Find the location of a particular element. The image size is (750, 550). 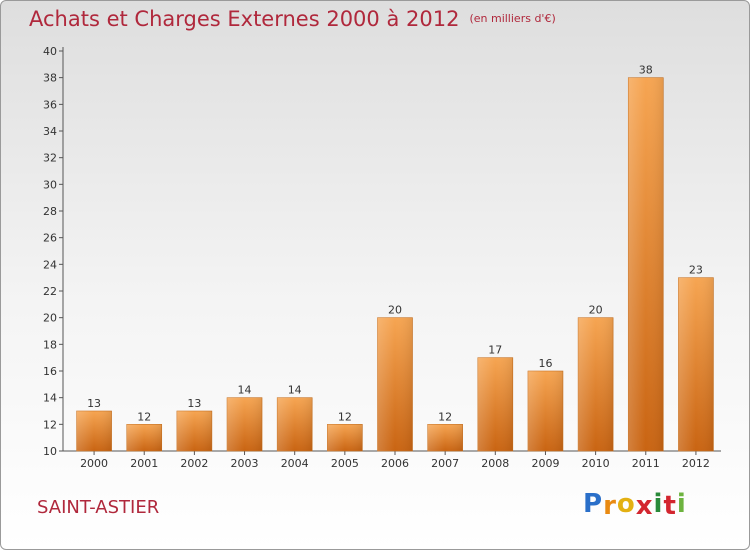

chart-unit: (en milliers d'€) is located at coordinates (512, 18).